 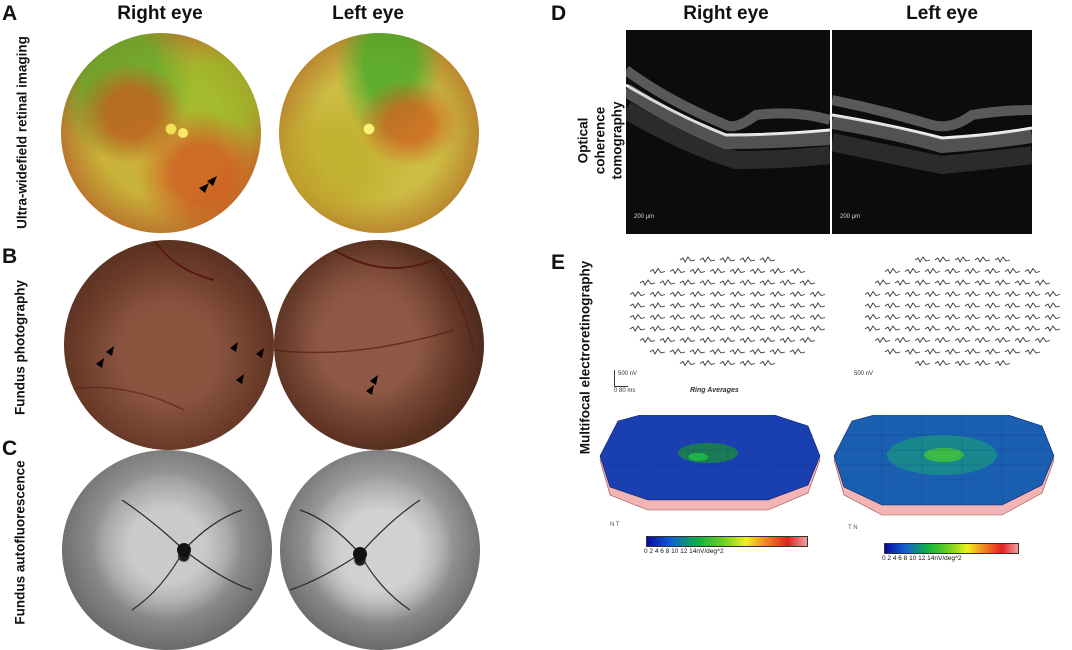 I want to click on mferg-3d-plot-right-eye, so click(x=710, y=463).